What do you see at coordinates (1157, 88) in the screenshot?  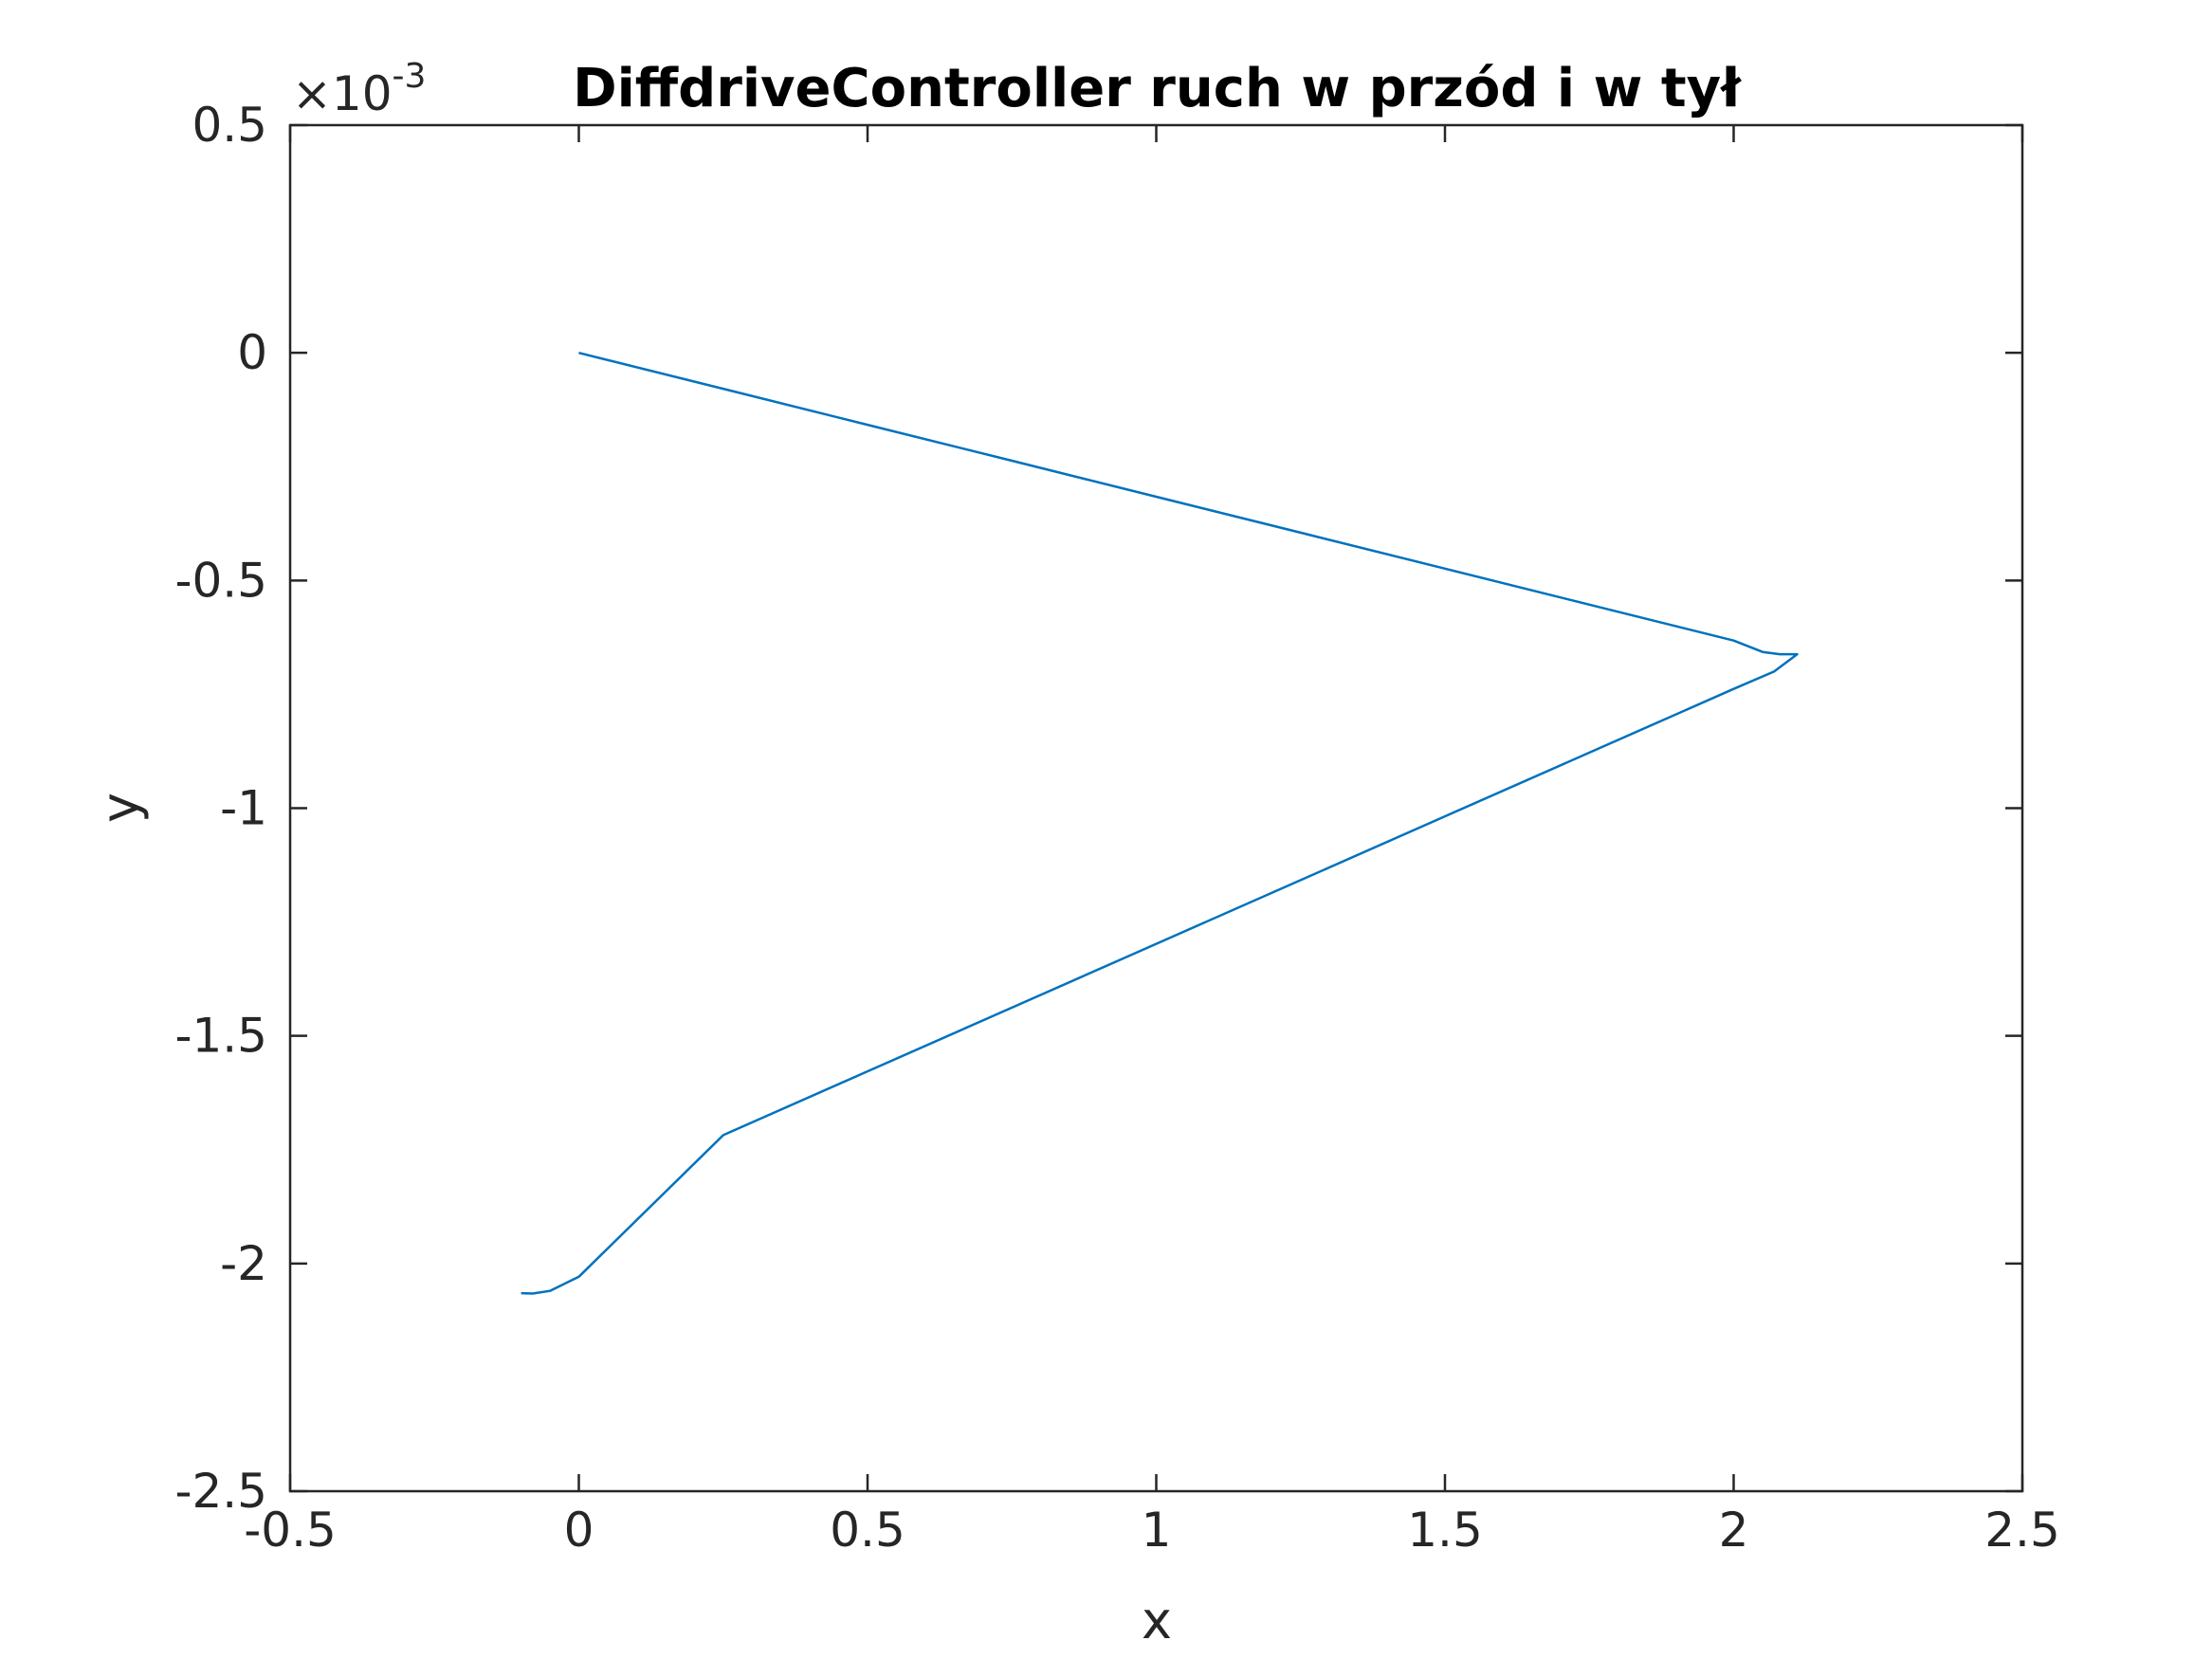 I see `chart-title: DiffdriveController ruch w przód i w tył` at bounding box center [1157, 88].